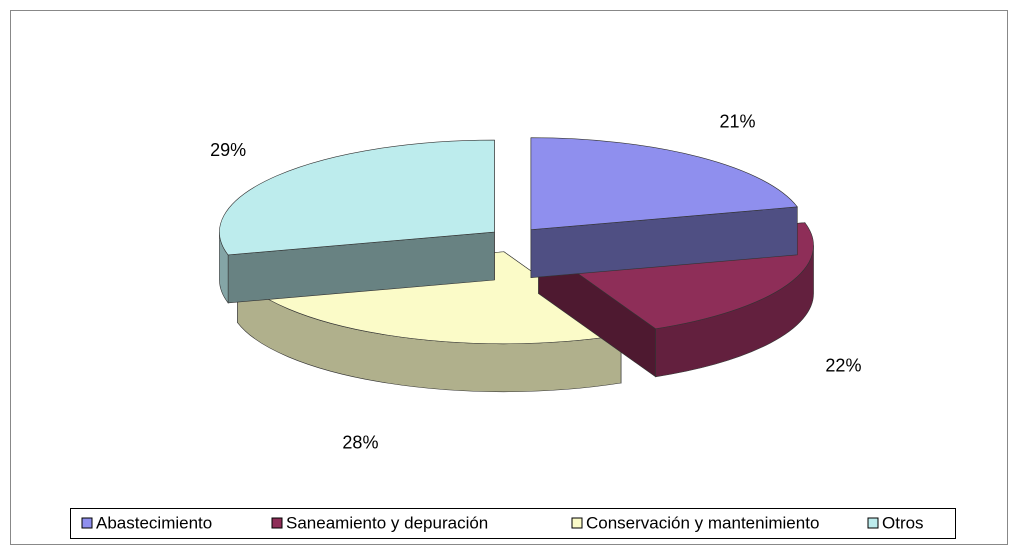  What do you see at coordinates (702, 522) in the screenshot?
I see `legend-label: Conservación y mantenimiento` at bounding box center [702, 522].